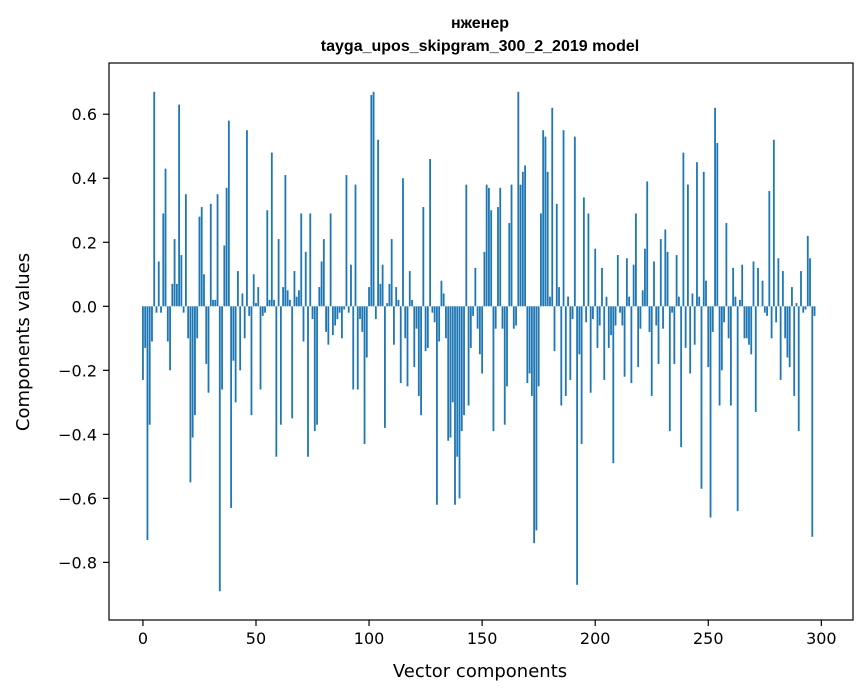 The image size is (867, 696). What do you see at coordinates (77, 562) in the screenshot?
I see `y-tick-label: −0.8` at bounding box center [77, 562].